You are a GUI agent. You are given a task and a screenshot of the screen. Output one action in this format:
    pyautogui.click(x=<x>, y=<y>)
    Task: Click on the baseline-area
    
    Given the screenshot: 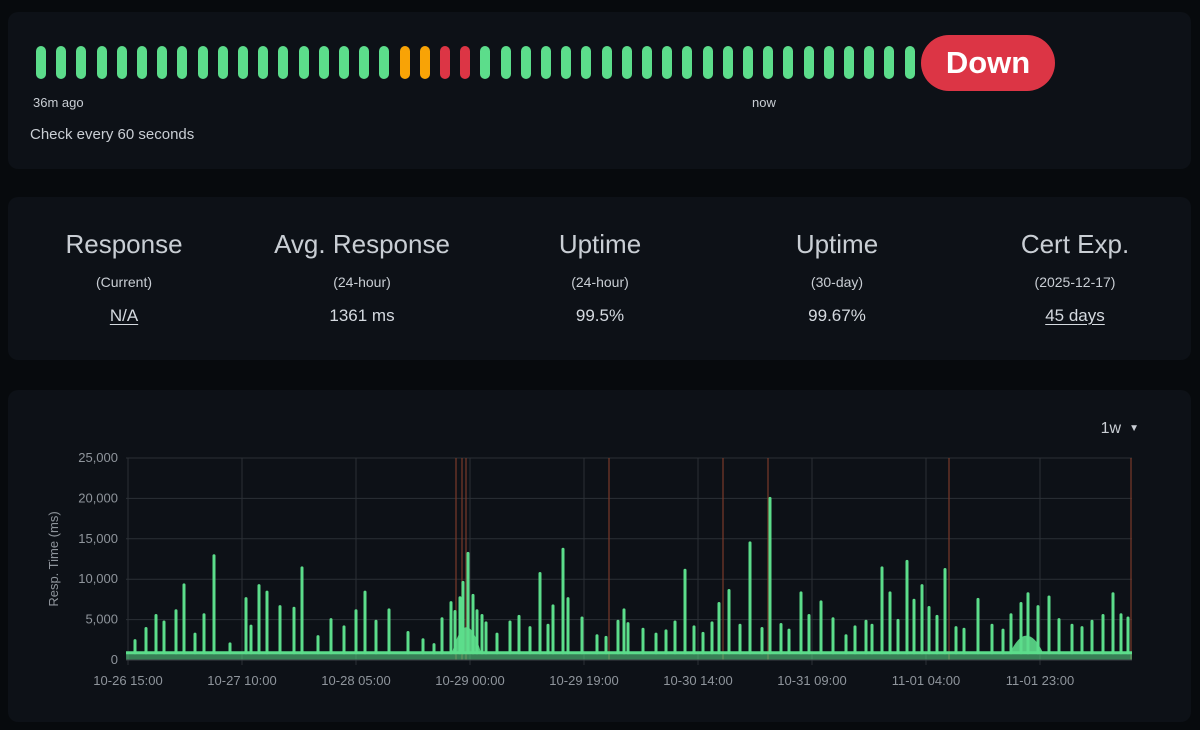 What is the action you would take?
    pyautogui.click(x=629, y=656)
    